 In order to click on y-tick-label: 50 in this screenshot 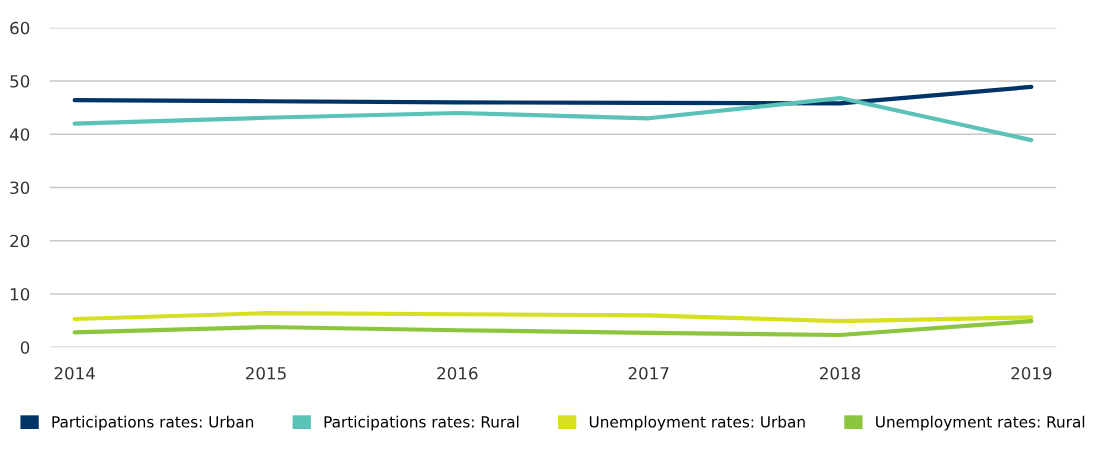, I will do `click(20, 81)`.